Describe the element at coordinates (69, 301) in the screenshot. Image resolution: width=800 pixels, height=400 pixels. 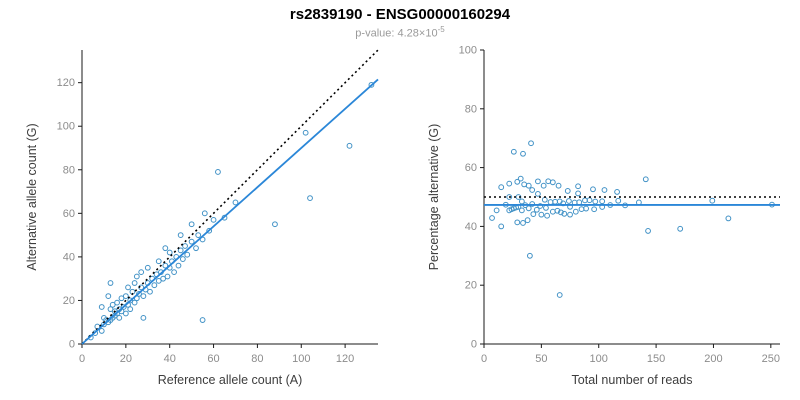
I see `y-tick-label: 20` at that location.